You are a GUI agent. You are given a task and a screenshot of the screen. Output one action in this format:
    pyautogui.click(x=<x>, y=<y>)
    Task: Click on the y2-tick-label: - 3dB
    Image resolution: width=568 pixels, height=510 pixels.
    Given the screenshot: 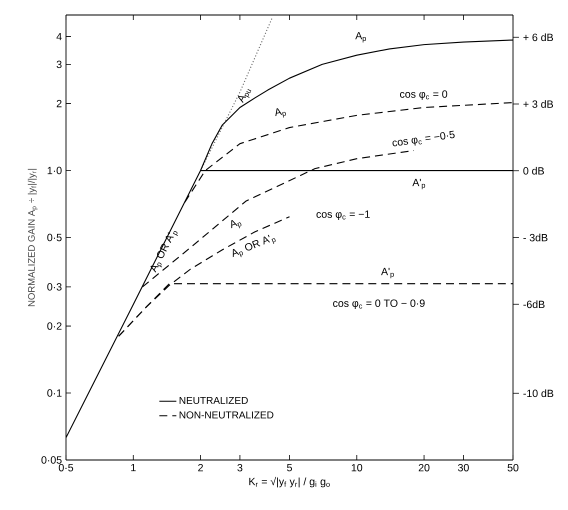 What is the action you would take?
    pyautogui.click(x=535, y=238)
    